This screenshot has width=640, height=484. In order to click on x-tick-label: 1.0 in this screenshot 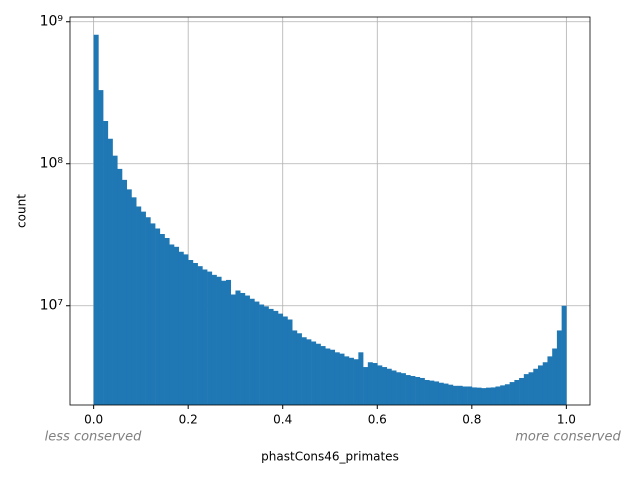, I will do `click(566, 420)`.